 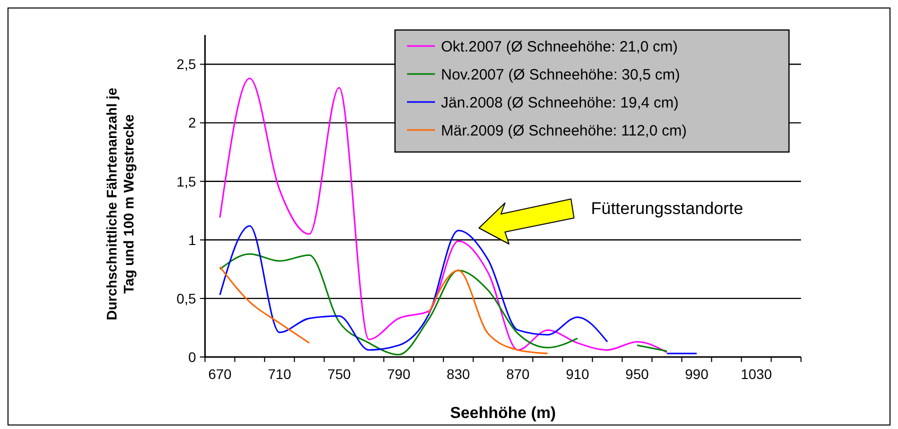 I want to click on legend-label: Nov.2007 (Ø Schneehöhe: 30,5 cm), so click(x=560, y=75).